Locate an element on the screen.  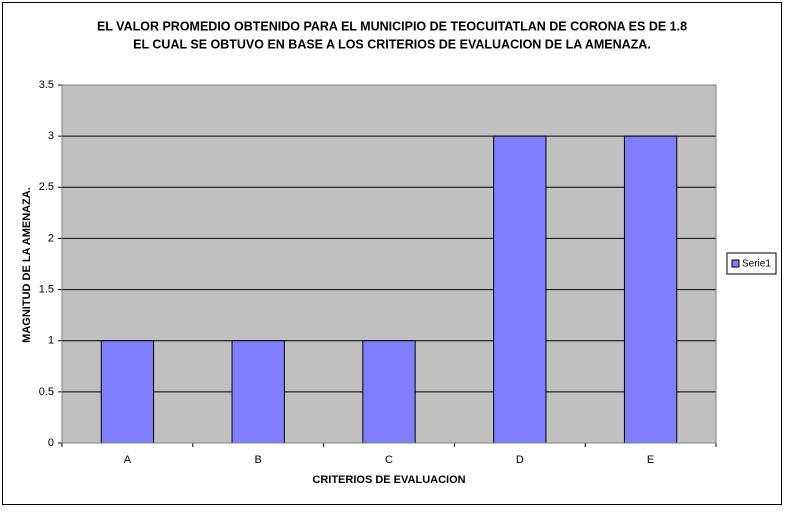
x-tick-label: D is located at coordinates (520, 460).